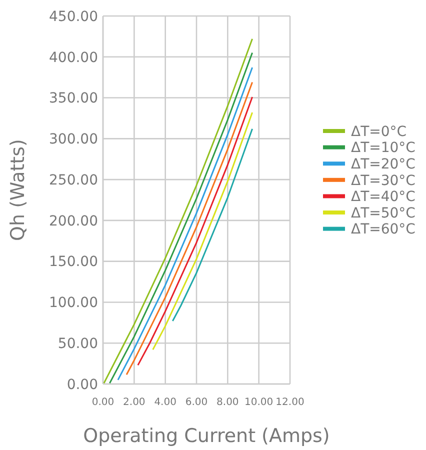  I want to click on y-tick-label: 50.00, so click(78, 344).